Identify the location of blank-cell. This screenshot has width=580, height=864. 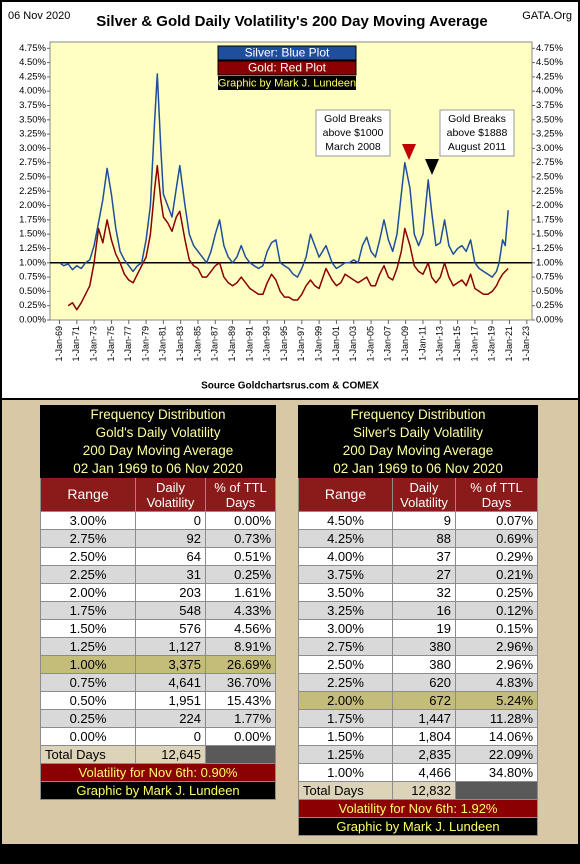
(496, 790).